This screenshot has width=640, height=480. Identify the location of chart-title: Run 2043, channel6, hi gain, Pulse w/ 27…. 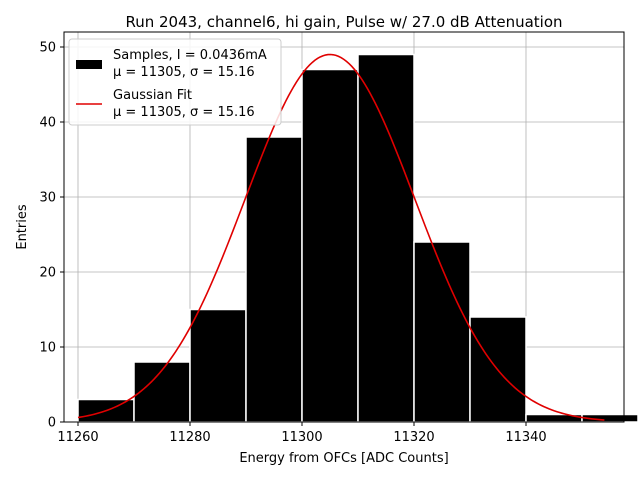
(343, 22).